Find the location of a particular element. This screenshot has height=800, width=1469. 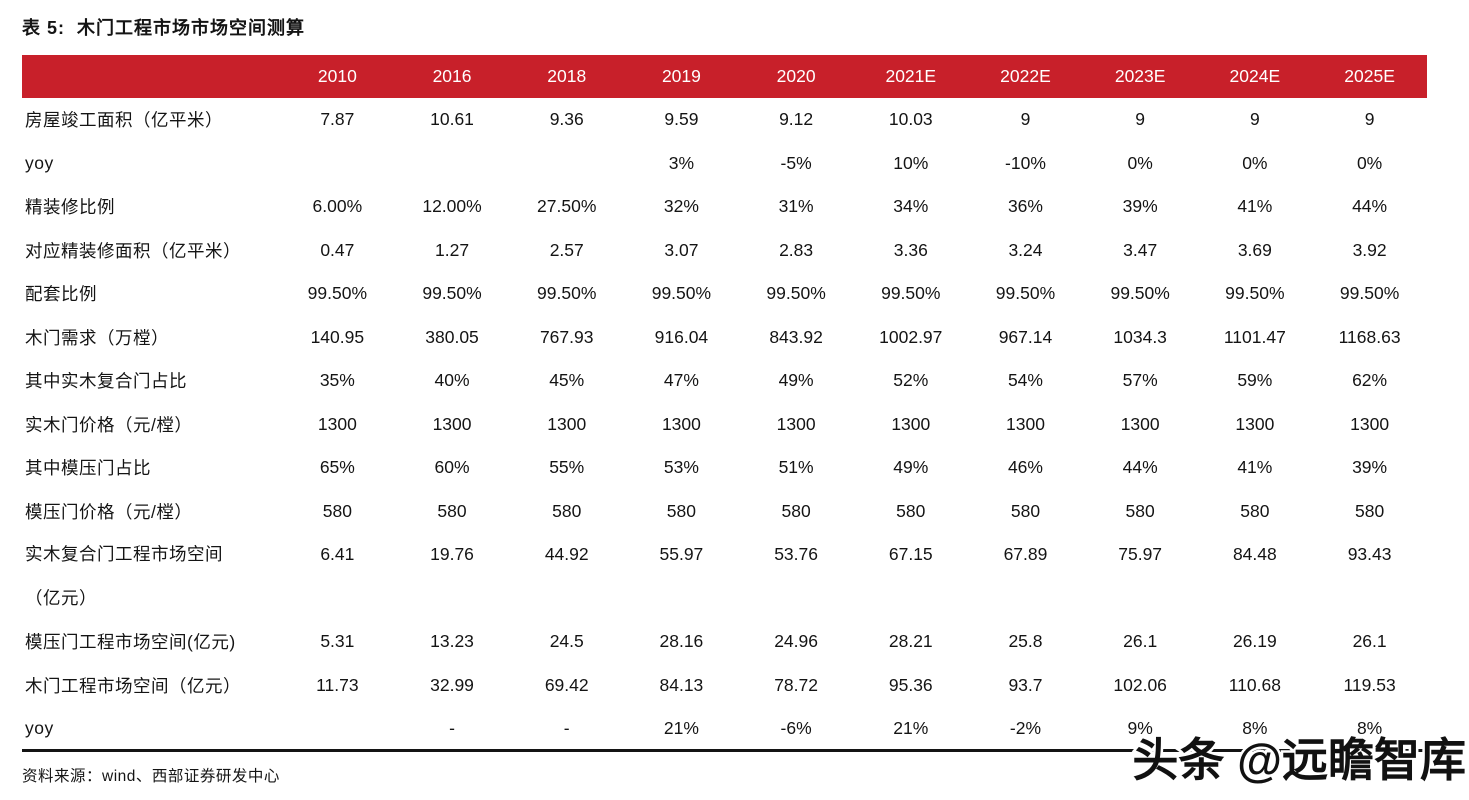

data-cell: 102.06 is located at coordinates (1140, 684).